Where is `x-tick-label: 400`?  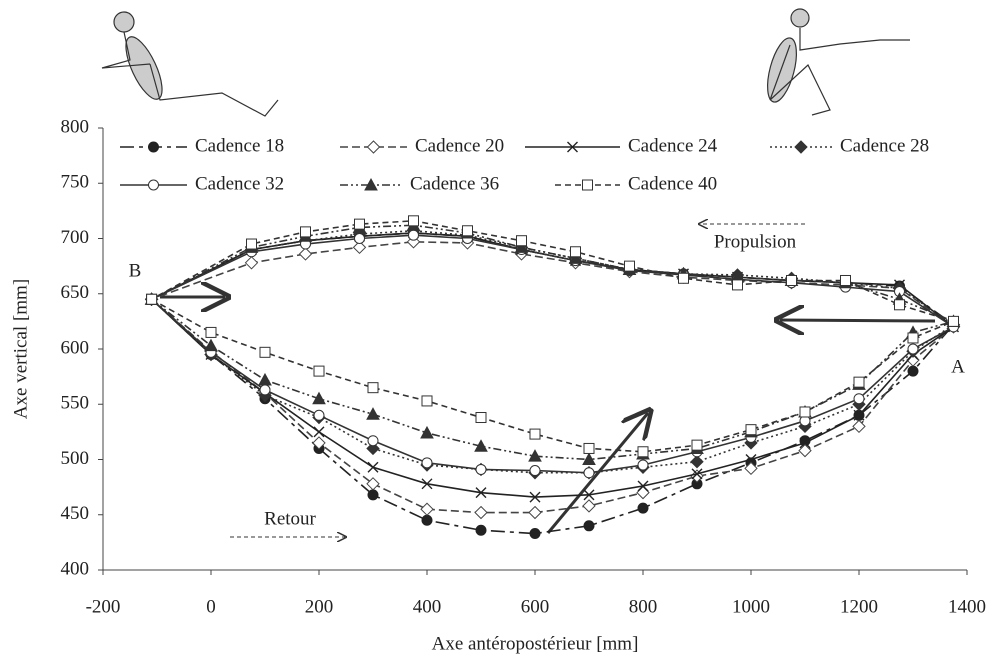
x-tick-label: 400 is located at coordinates (427, 606).